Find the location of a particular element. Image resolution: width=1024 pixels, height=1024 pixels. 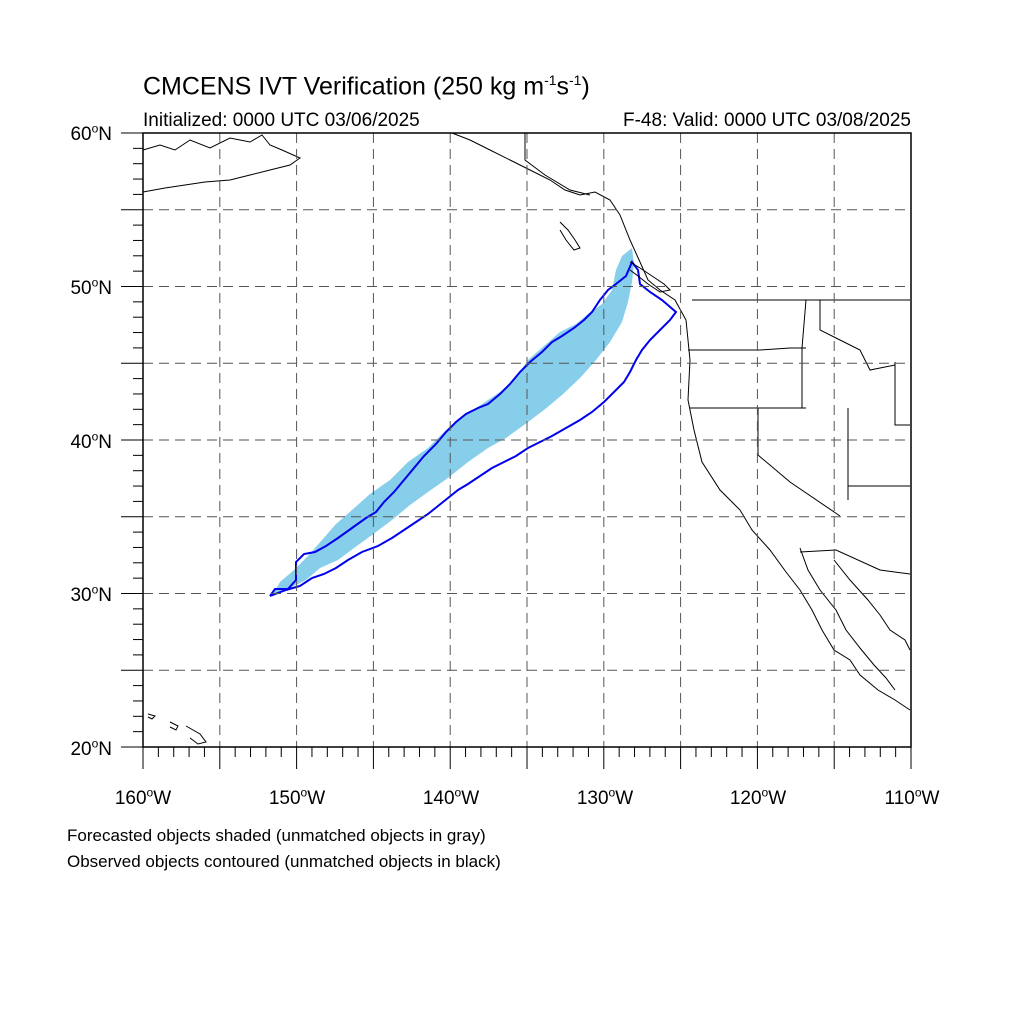

lon-label-110w: 110oW is located at coordinates (912, 798).